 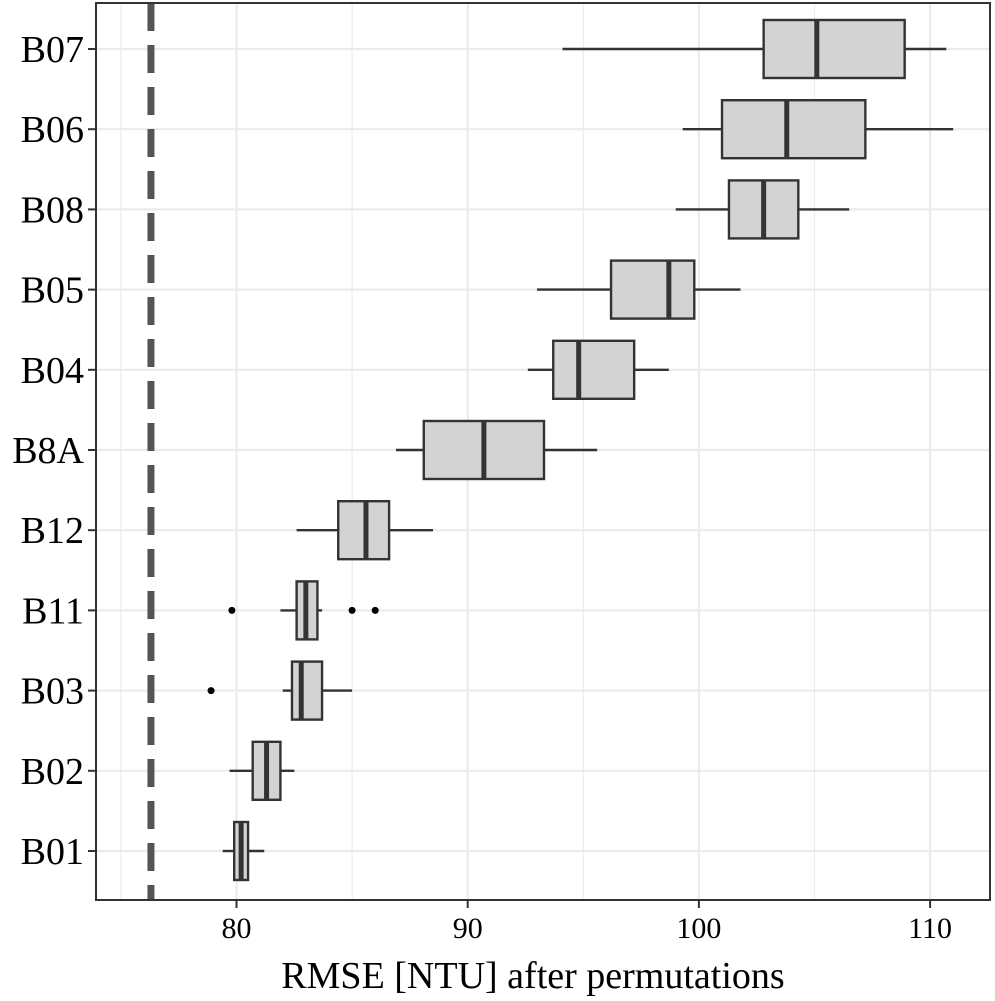 What do you see at coordinates (52, 852) in the screenshot?
I see `y-tick-label: B01` at bounding box center [52, 852].